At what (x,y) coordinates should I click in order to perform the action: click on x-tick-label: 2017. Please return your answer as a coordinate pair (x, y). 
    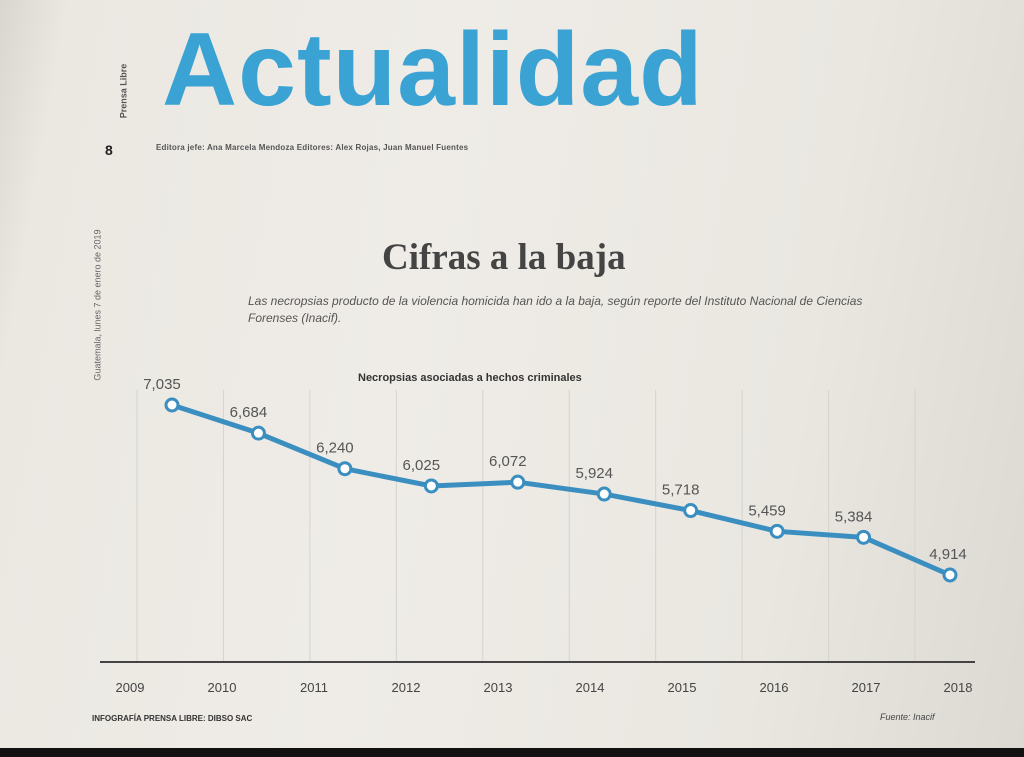
    Looking at the image, I should click on (866, 687).